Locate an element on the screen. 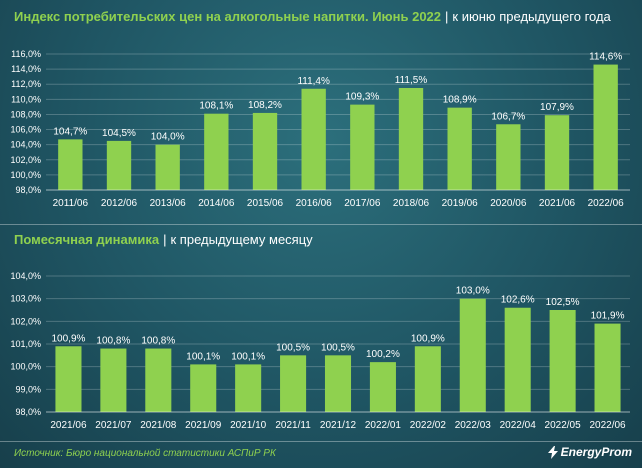 Image resolution: width=642 pixels, height=468 pixels. x-category-label: 2011/06 is located at coordinates (71, 203).